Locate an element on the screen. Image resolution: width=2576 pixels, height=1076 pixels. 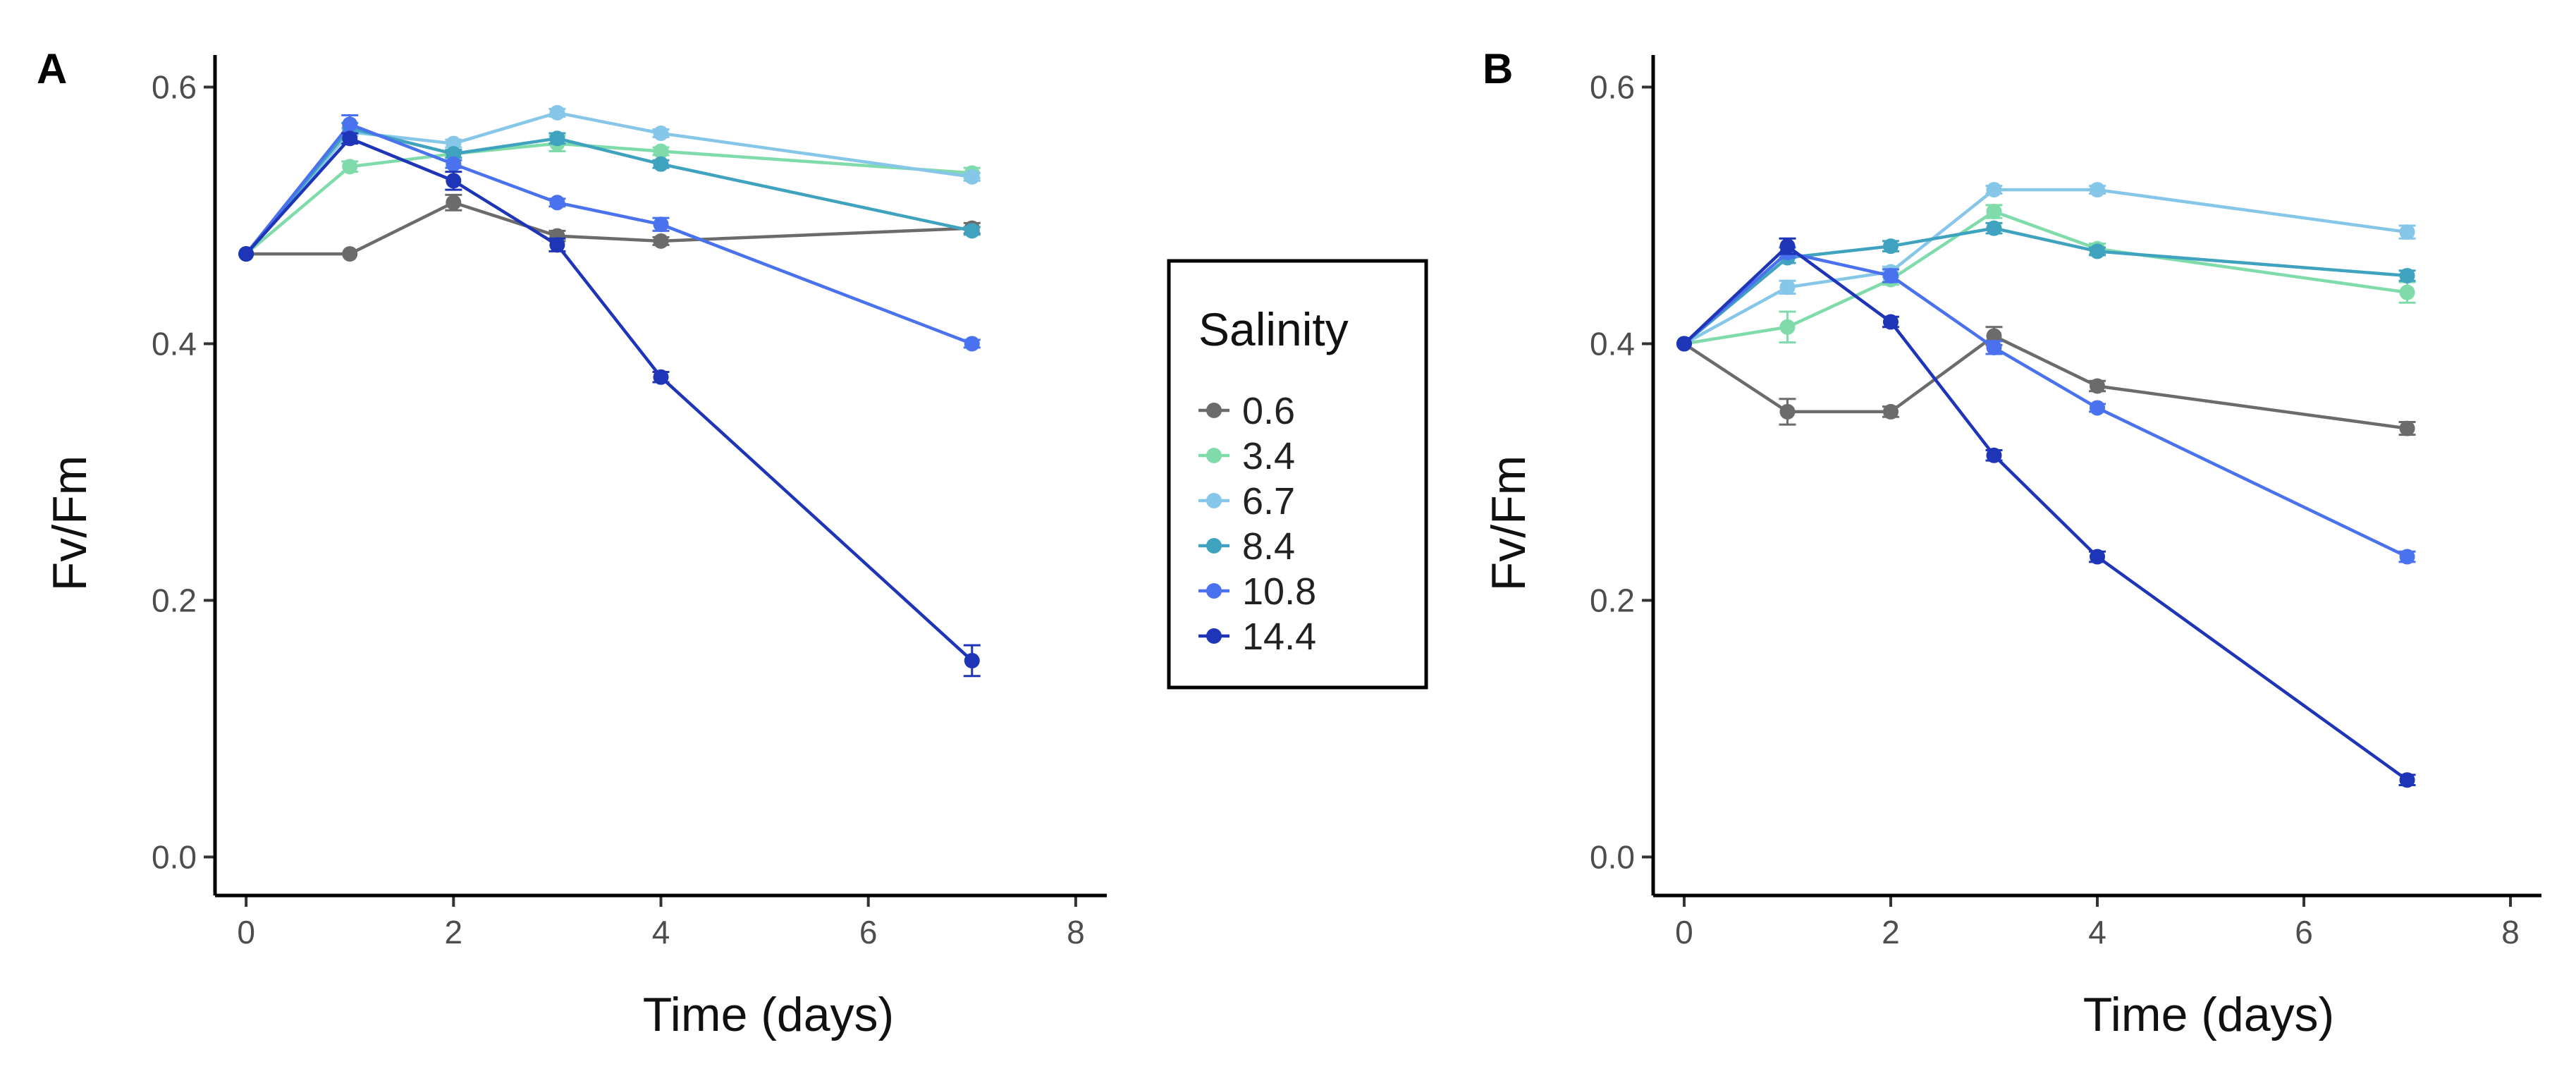
panel-b-series-0.6 is located at coordinates (2046, 381).